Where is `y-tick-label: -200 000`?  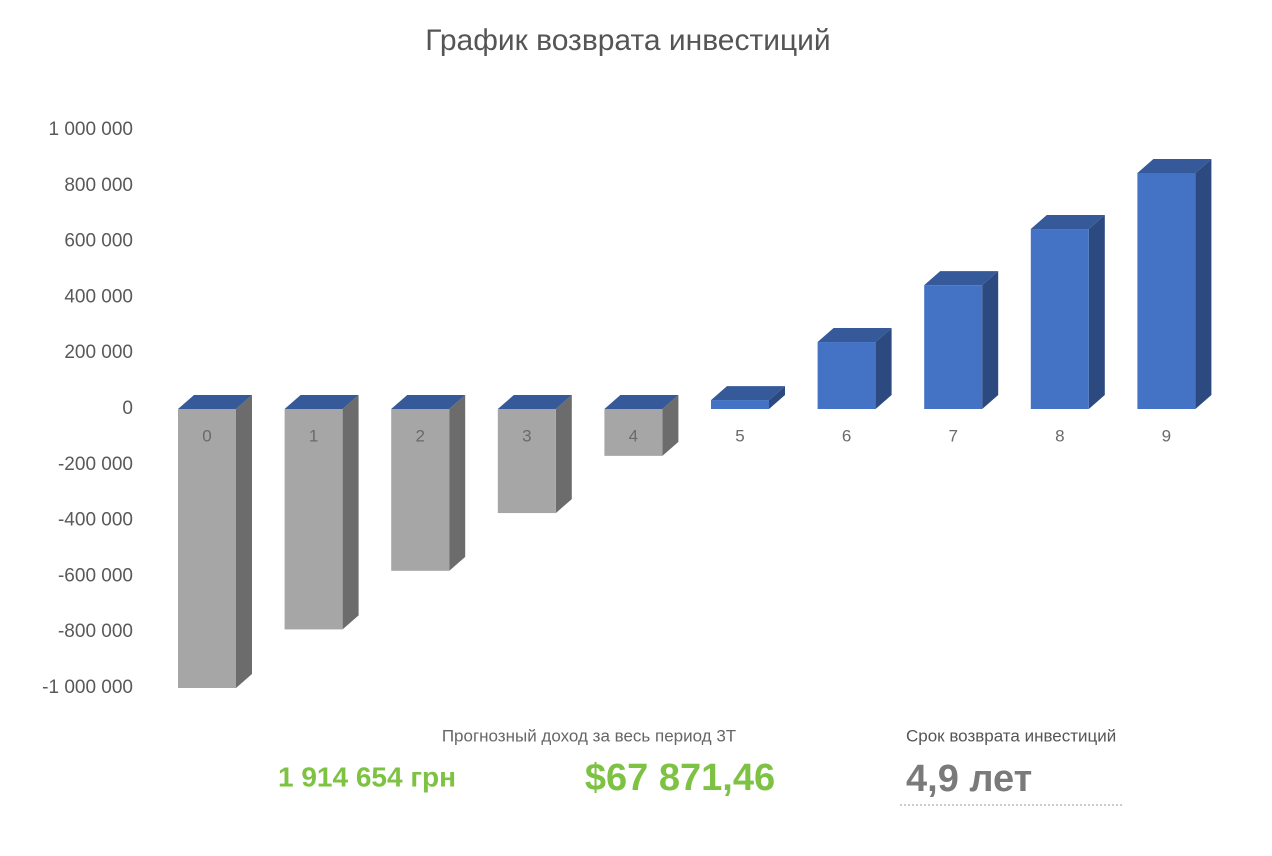 y-tick-label: -200 000 is located at coordinates (95, 464).